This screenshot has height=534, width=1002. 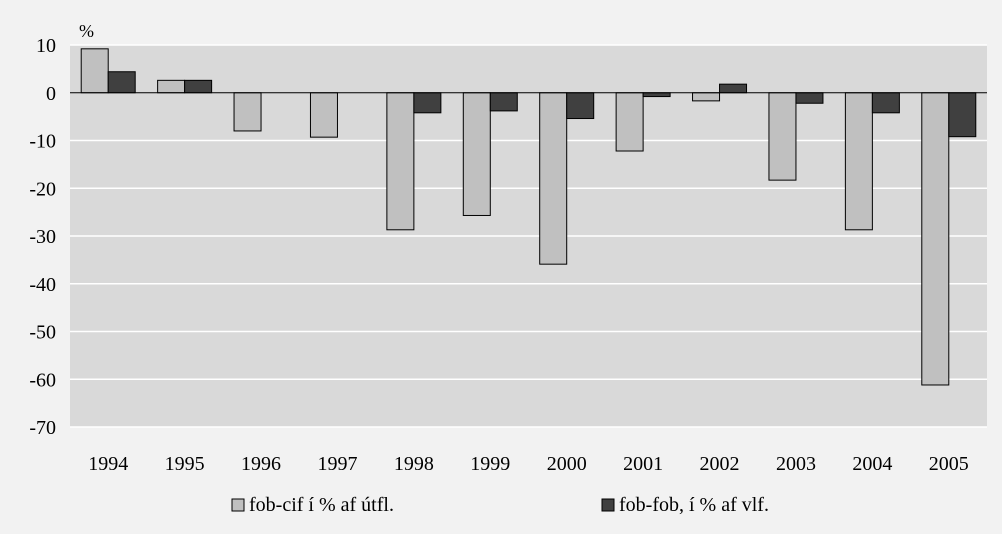 I want to click on bar-fob-fob-2002, so click(x=733, y=88).